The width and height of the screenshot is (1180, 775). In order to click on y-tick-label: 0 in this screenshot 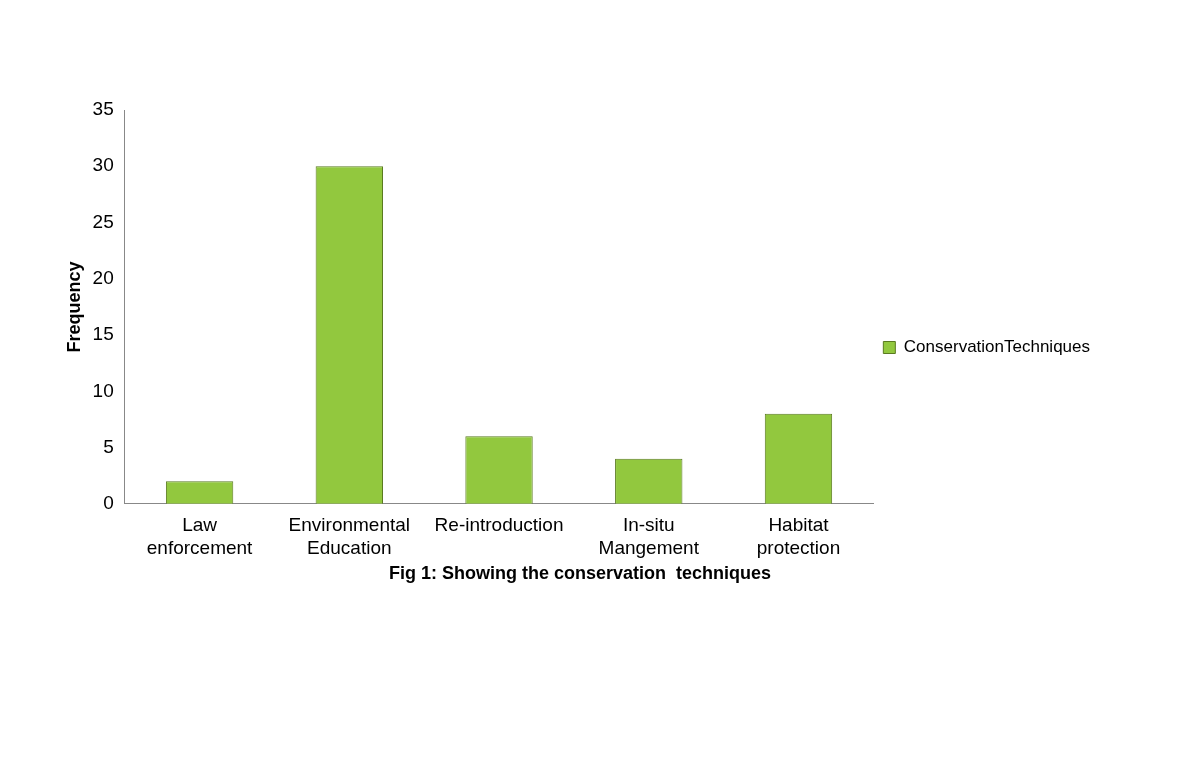, I will do `click(108, 503)`.